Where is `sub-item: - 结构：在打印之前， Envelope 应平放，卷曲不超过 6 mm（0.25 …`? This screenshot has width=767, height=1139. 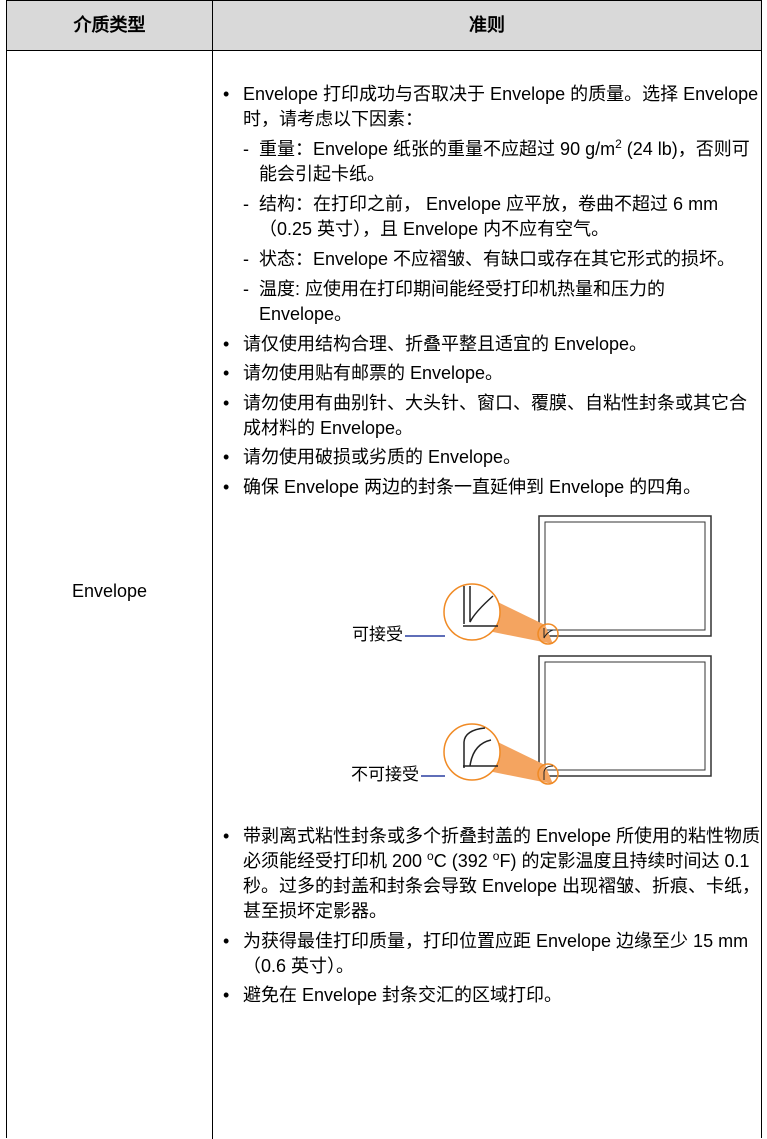 sub-item: - 结构：在打印之前， Envelope 应平放，卷曲不超过 6 mm（0.25 … is located at coordinates (503, 217).